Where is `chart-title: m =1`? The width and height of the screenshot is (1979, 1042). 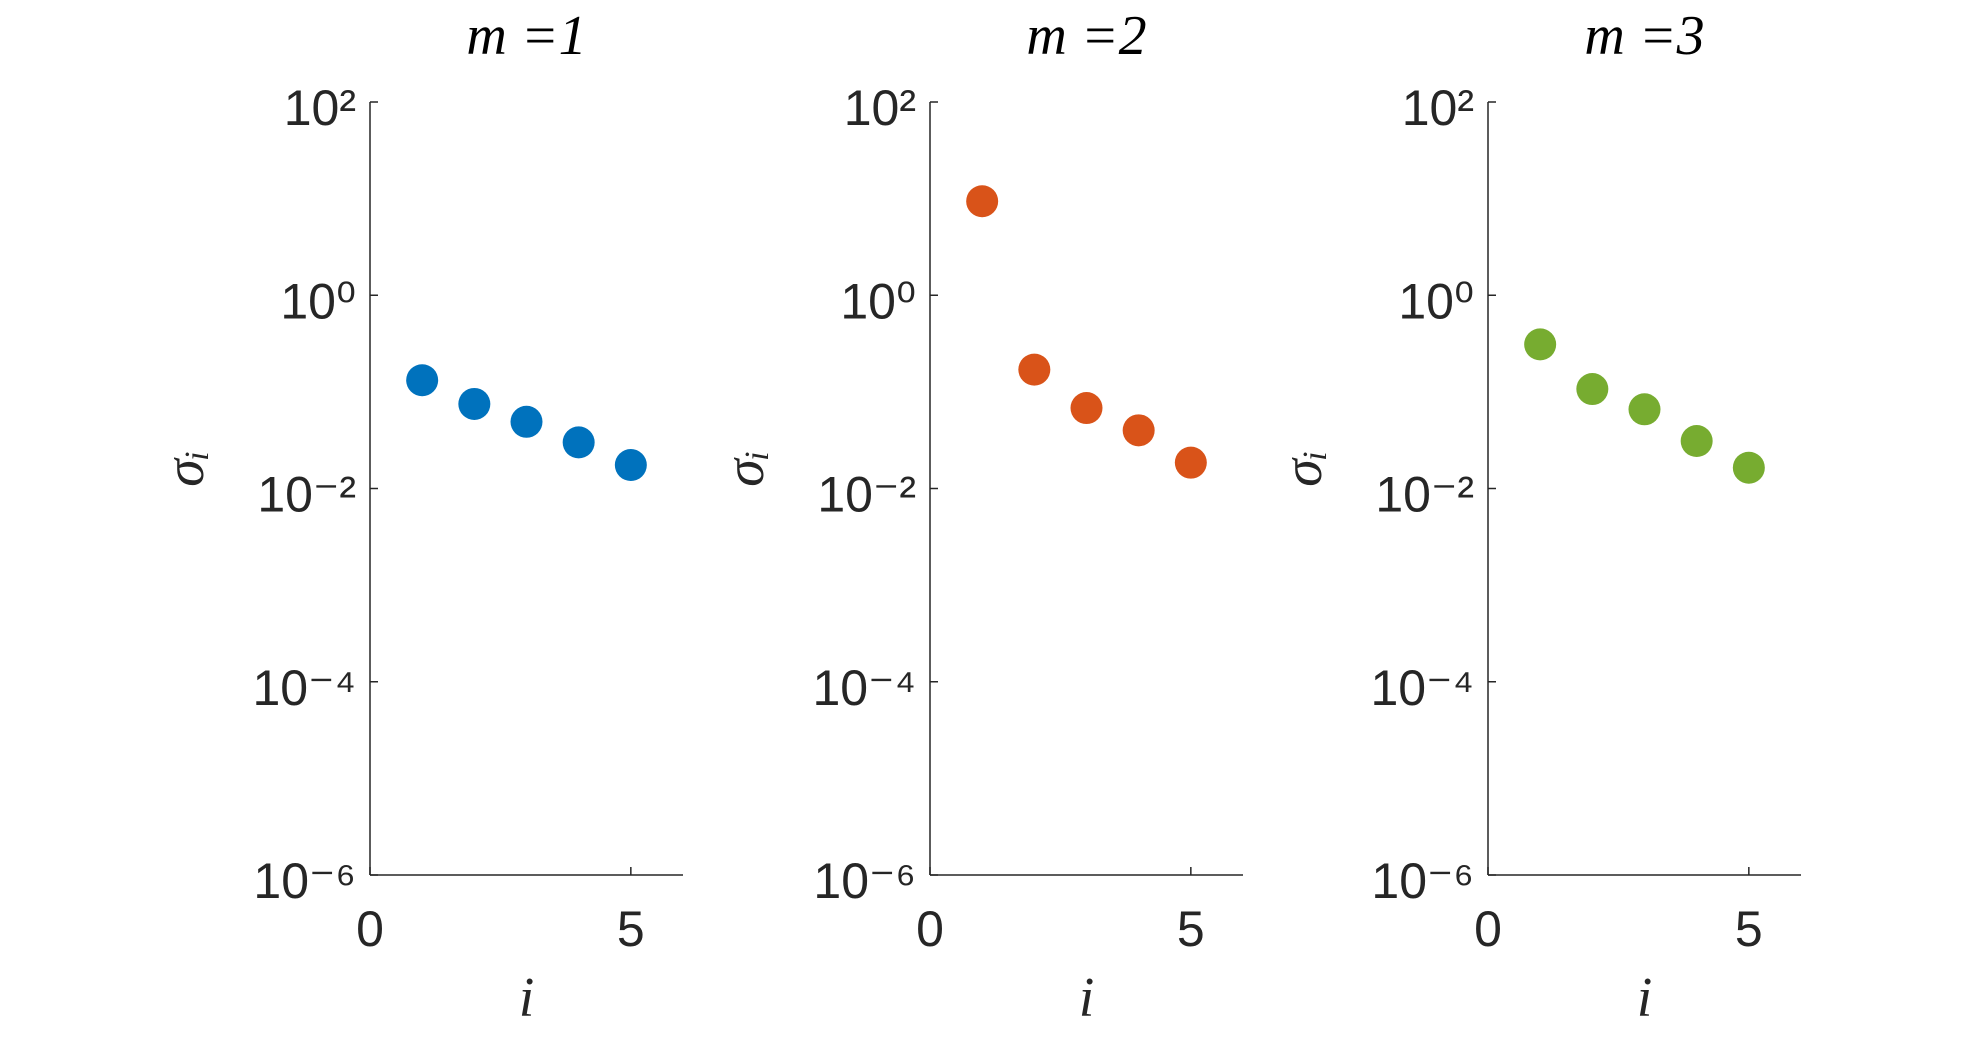
chart-title: m =1 is located at coordinates (526, 36).